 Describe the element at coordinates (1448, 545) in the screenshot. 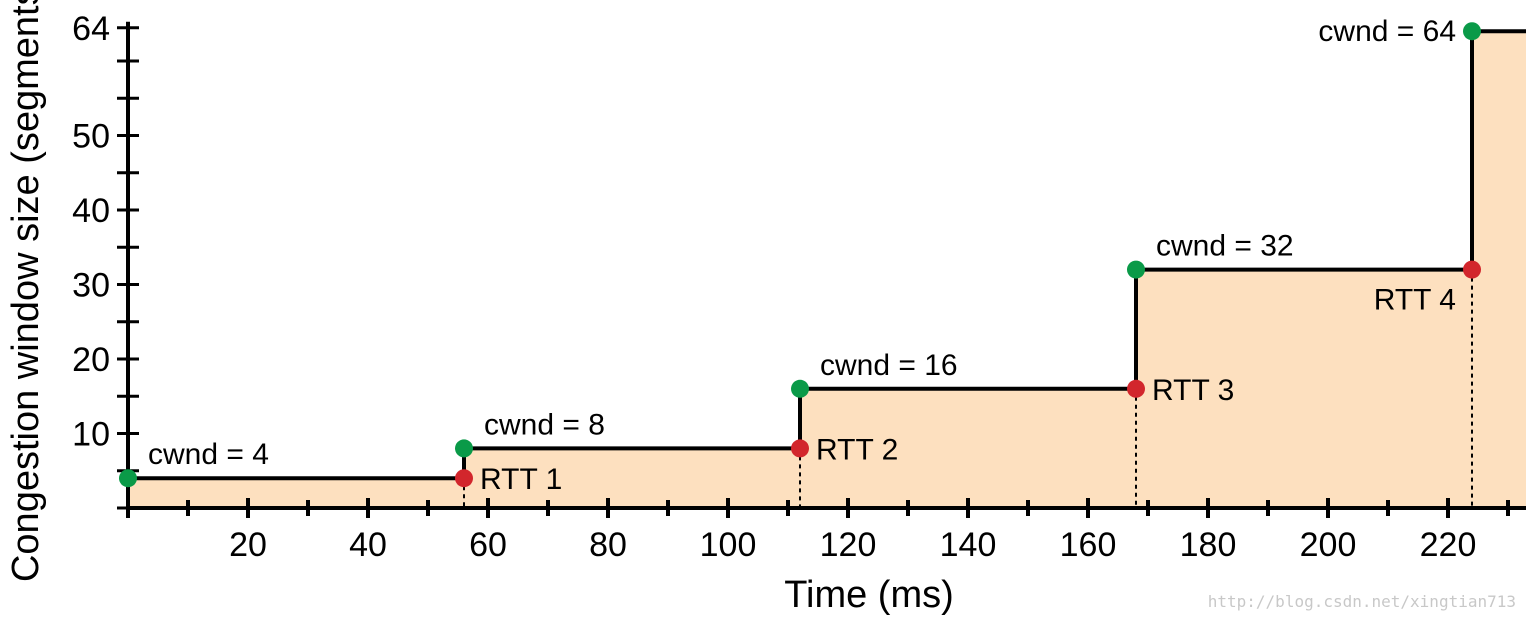

I see `x-tick-label: 220` at that location.